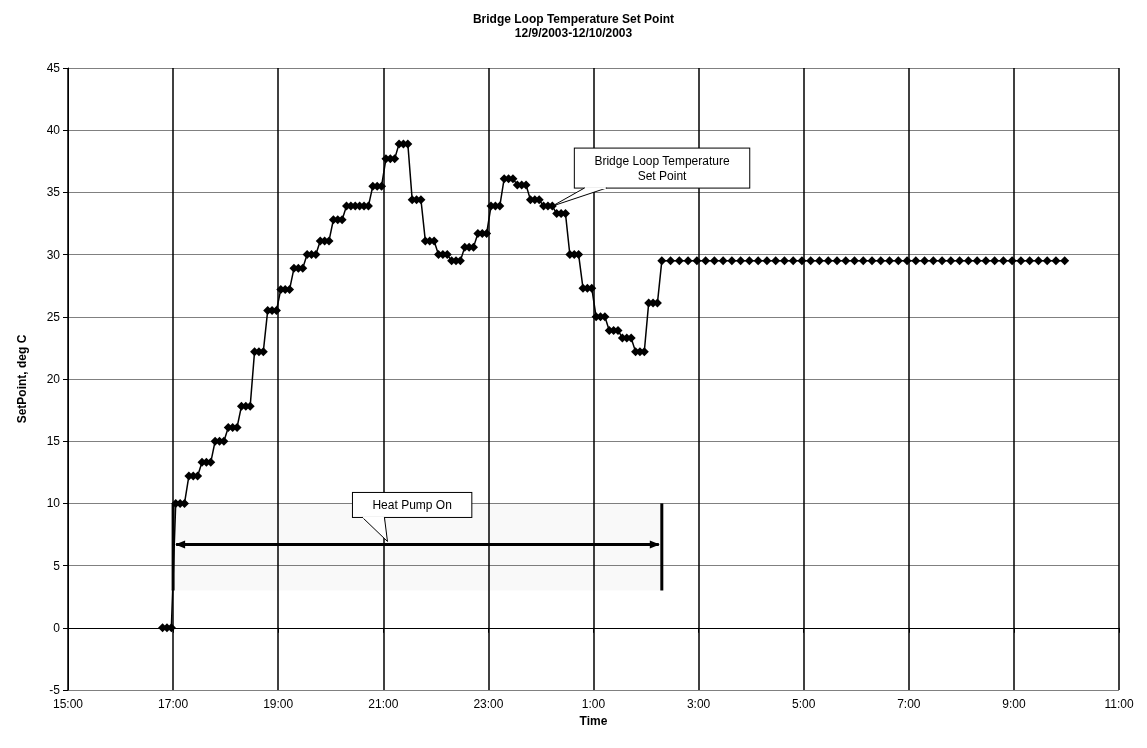 Image resolution: width=1147 pixels, height=748 pixels. I want to click on y-tick-label: 0, so click(57, 627).